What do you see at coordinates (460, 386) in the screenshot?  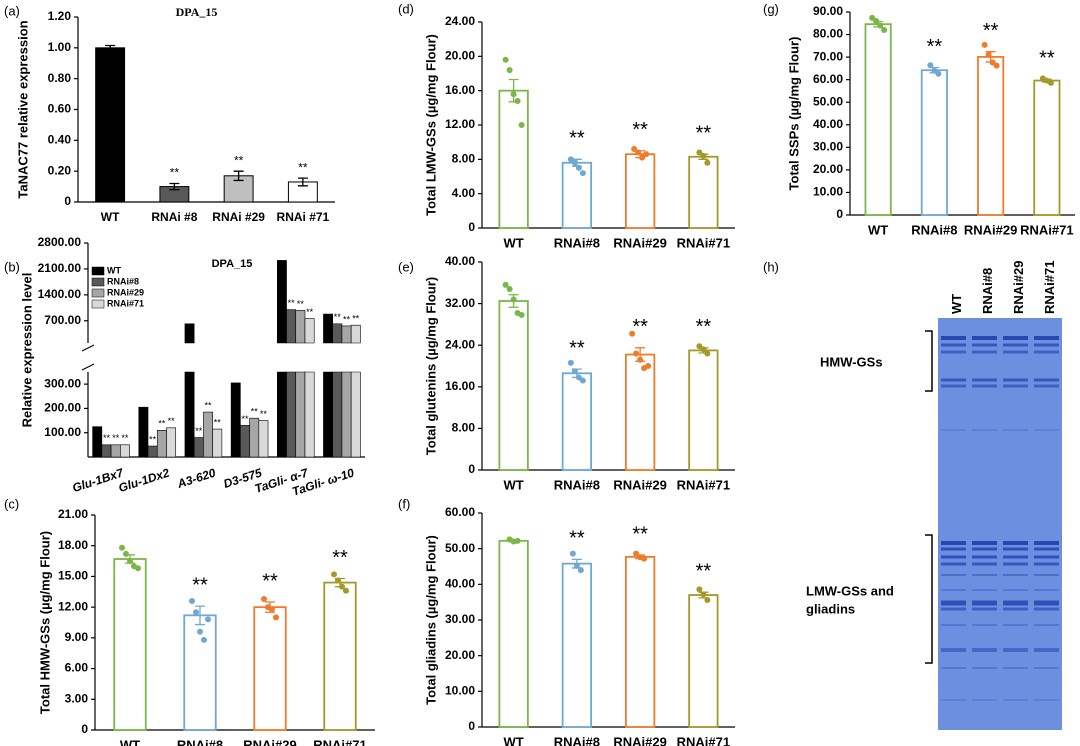 I see `y-tick-label: 16.00` at bounding box center [460, 386].